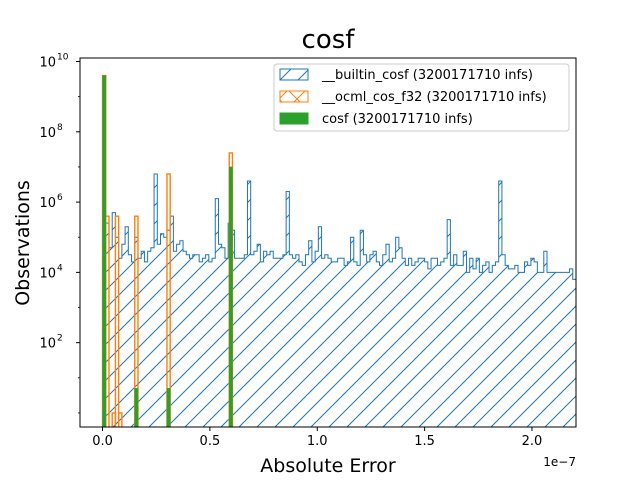 This screenshot has width=640, height=480. What do you see at coordinates (210, 441) in the screenshot?
I see `x-tick-label: 0.5` at bounding box center [210, 441].